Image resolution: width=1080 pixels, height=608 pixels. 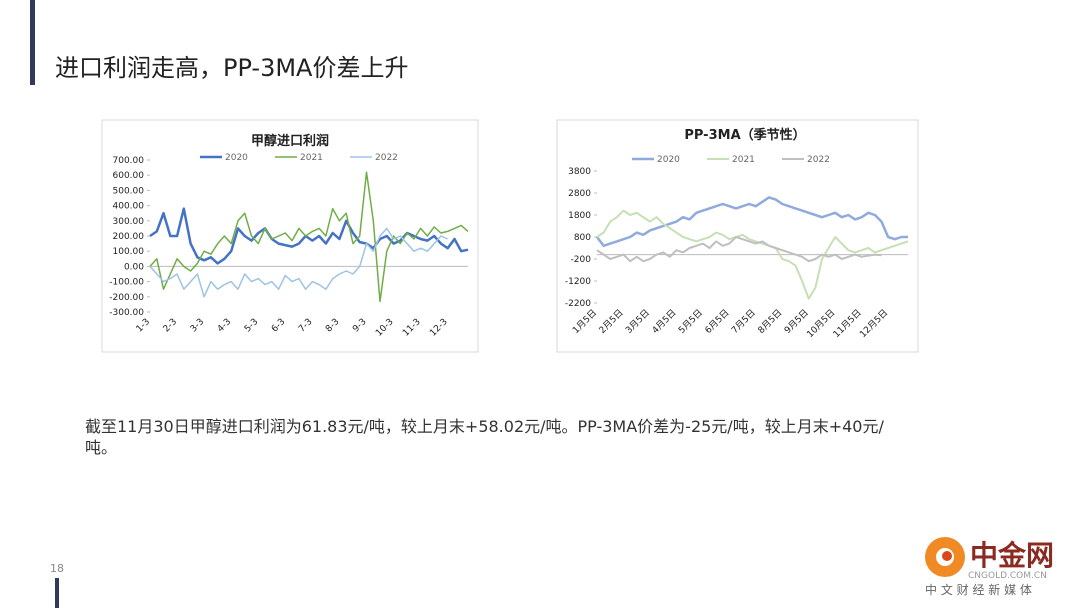 What do you see at coordinates (579, 194) in the screenshot?
I see `y-tick-label: 2800` at bounding box center [579, 194].